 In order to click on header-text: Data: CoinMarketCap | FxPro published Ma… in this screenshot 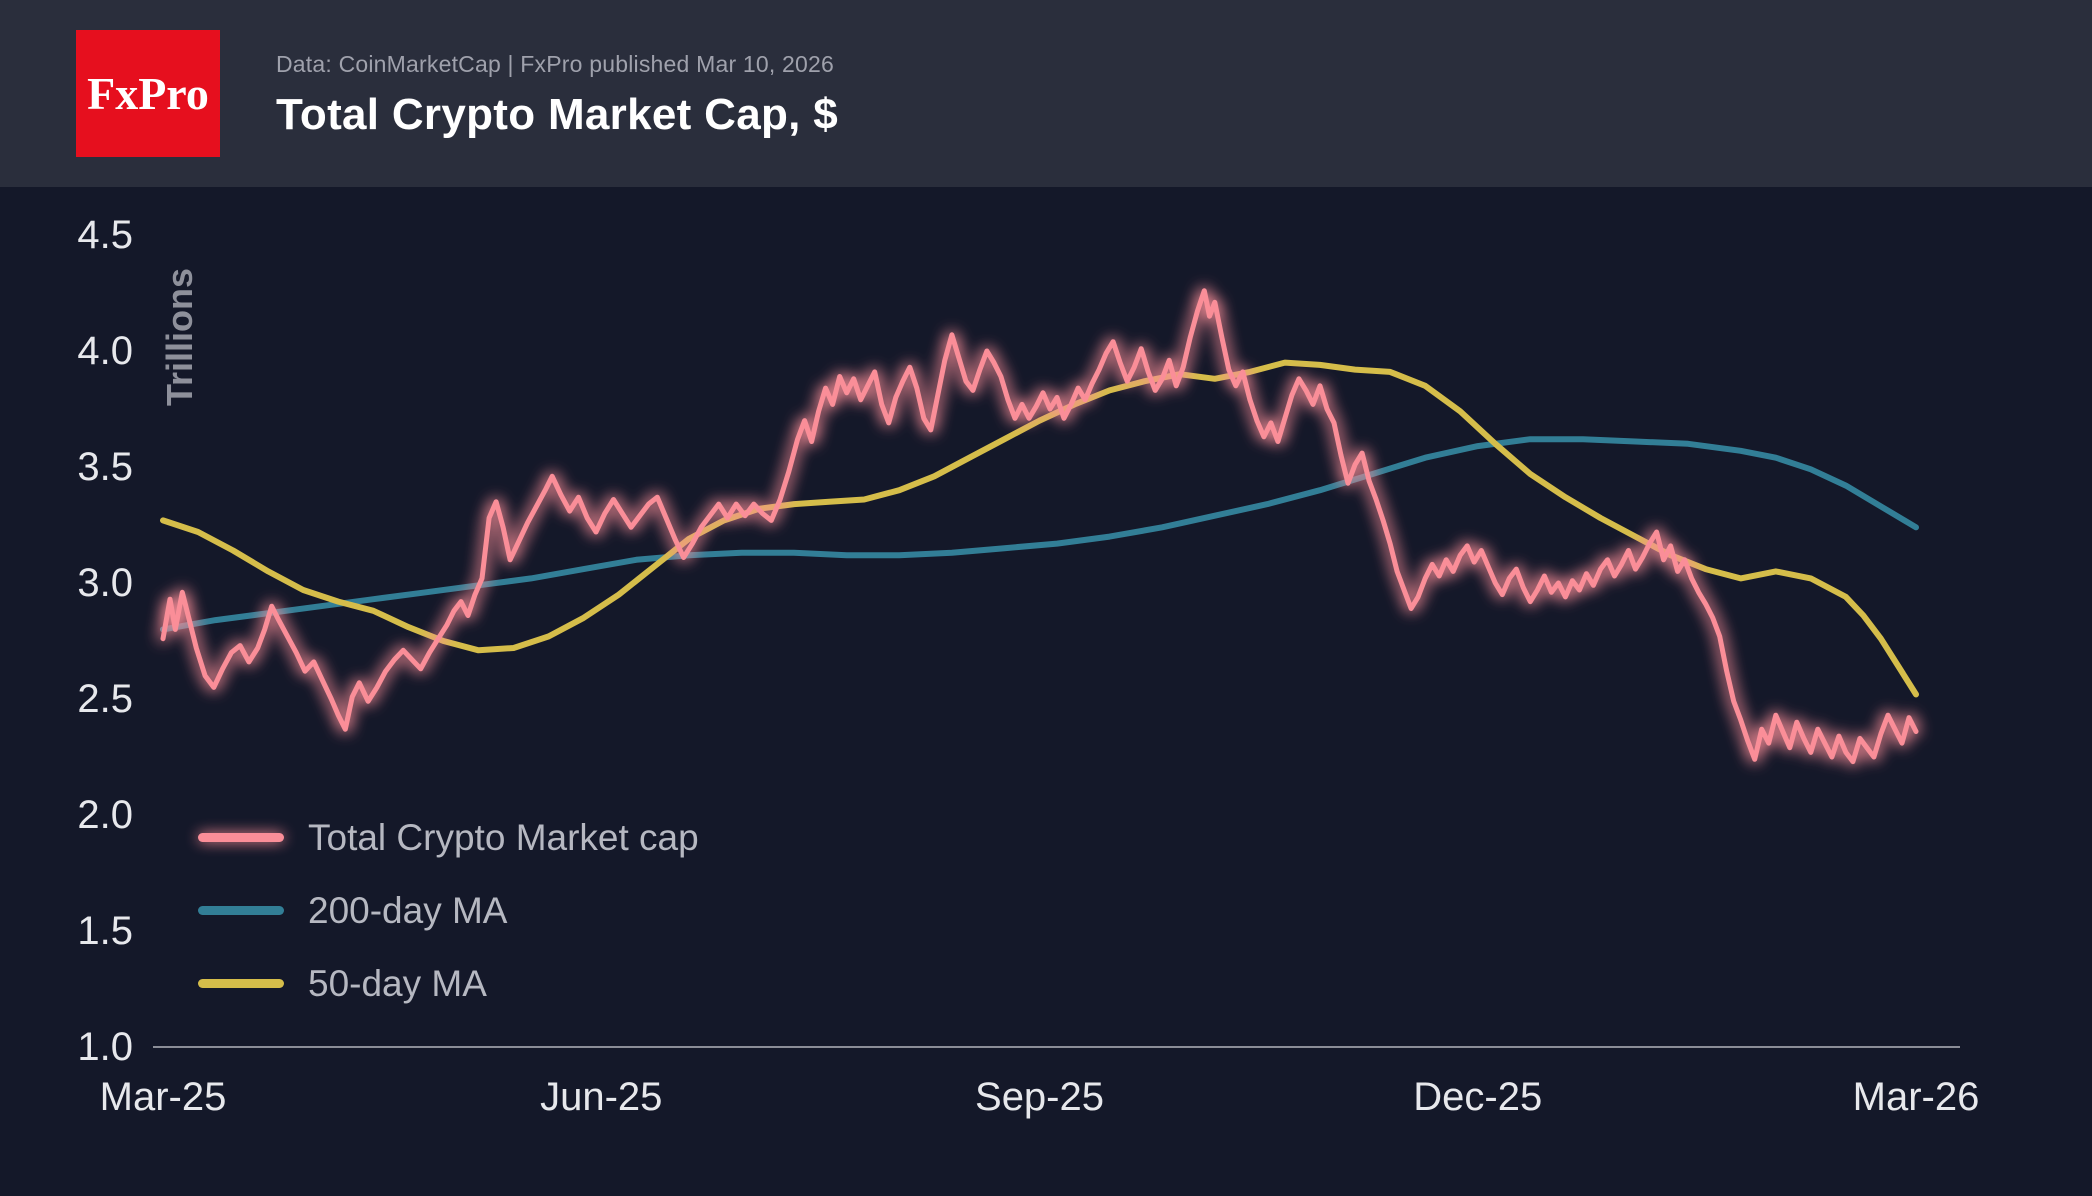, I will do `click(557, 93)`.